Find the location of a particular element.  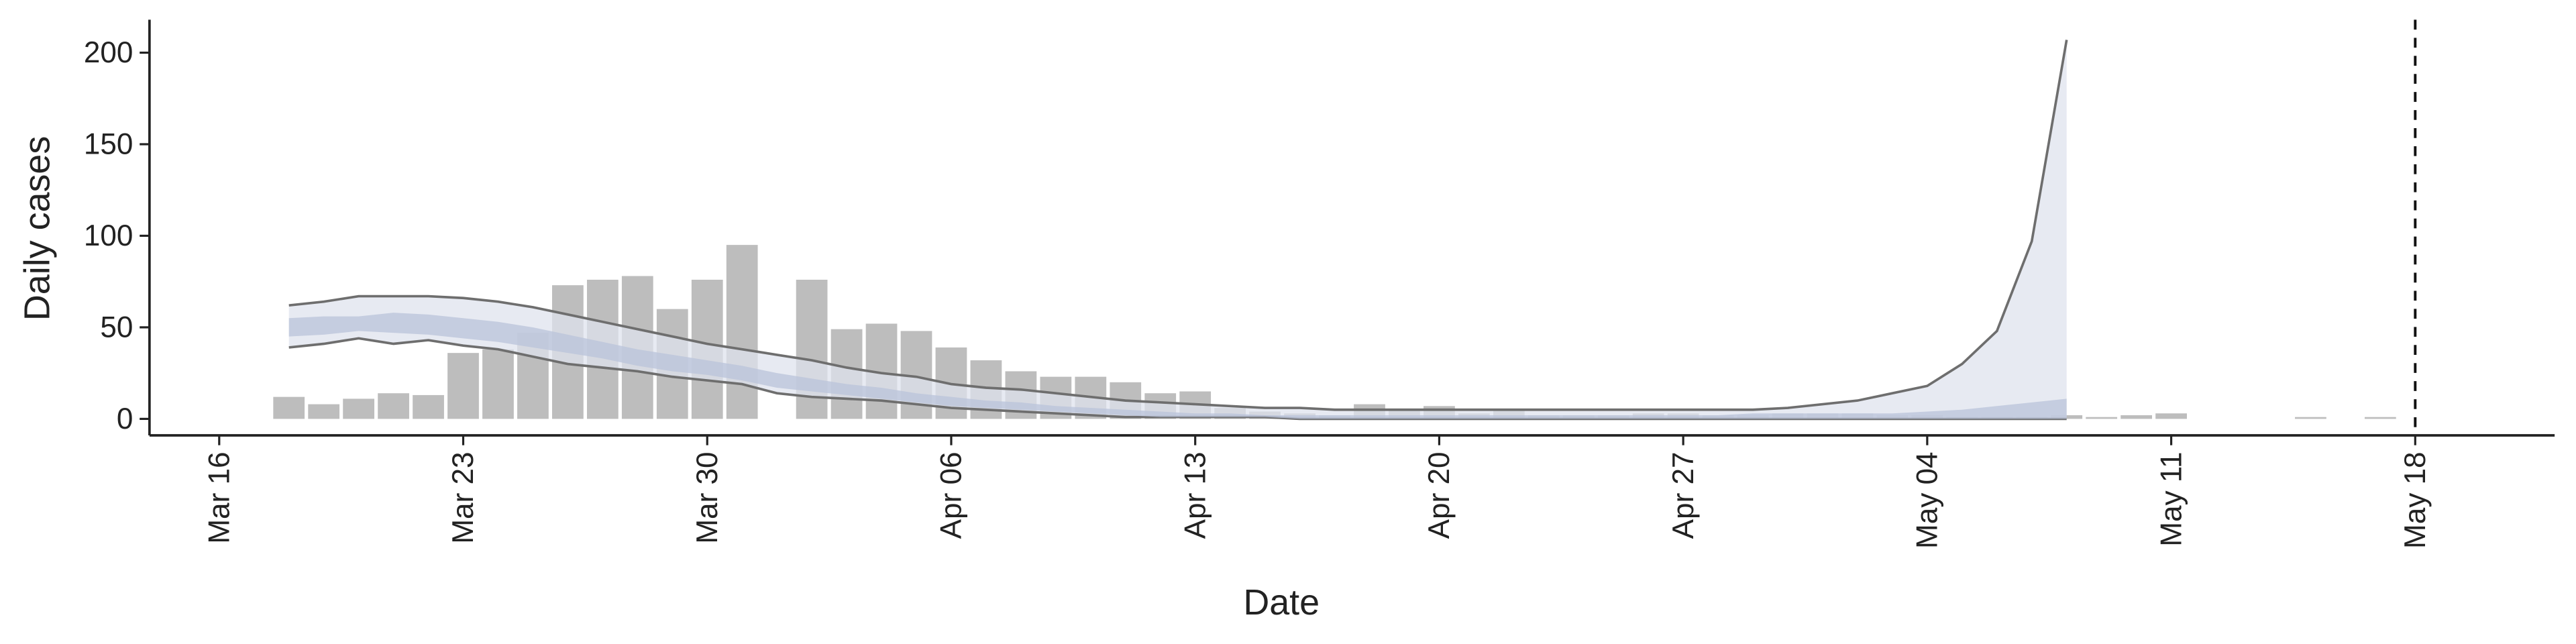

x-tick-label: Apr 13 is located at coordinates (1195, 495).